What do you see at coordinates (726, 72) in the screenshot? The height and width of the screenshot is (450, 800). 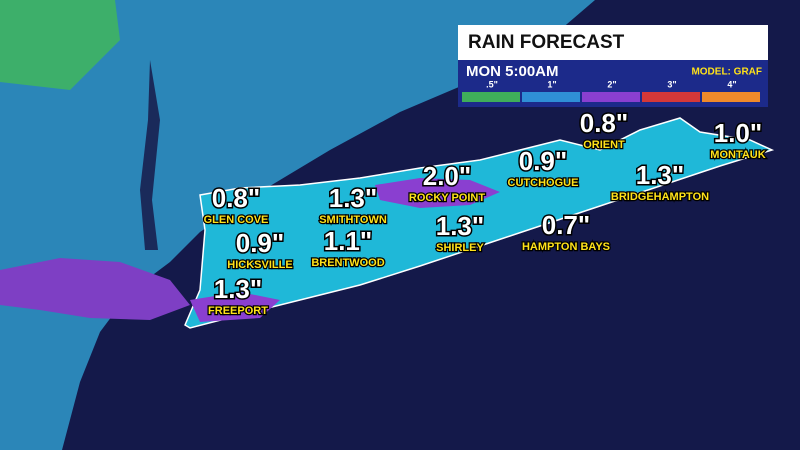 I see `model-label: MODEL: GRAF` at bounding box center [726, 72].